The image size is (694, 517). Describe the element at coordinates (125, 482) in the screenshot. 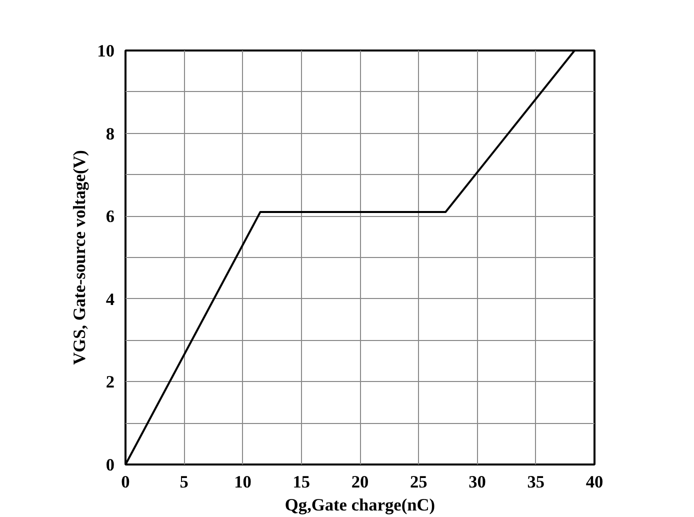

I see `x-tick-label: 0` at that location.